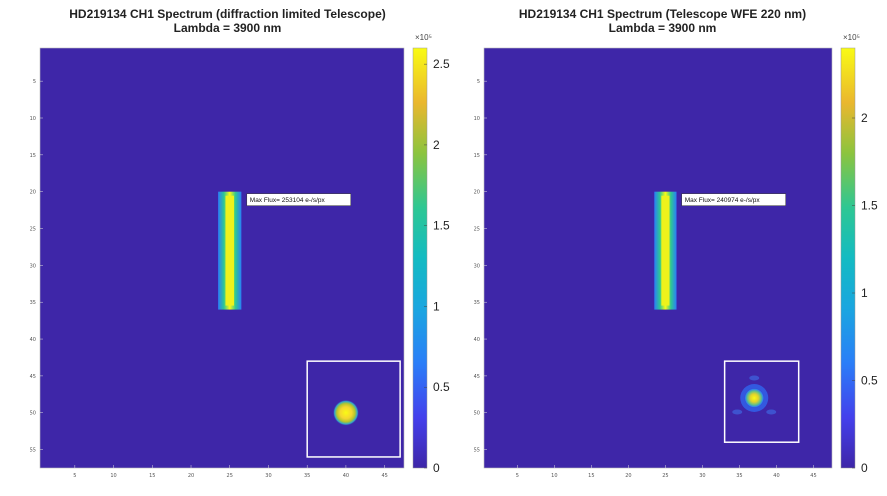  Describe the element at coordinates (702, 476) in the screenshot. I see `right-xtick-30: 30` at that location.